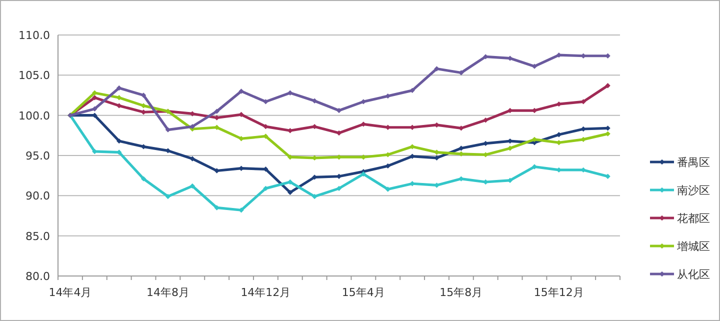 This screenshot has height=321, width=720. Describe the element at coordinates (363, 292) in the screenshot. I see `x-tick-label: 15年4月` at that location.